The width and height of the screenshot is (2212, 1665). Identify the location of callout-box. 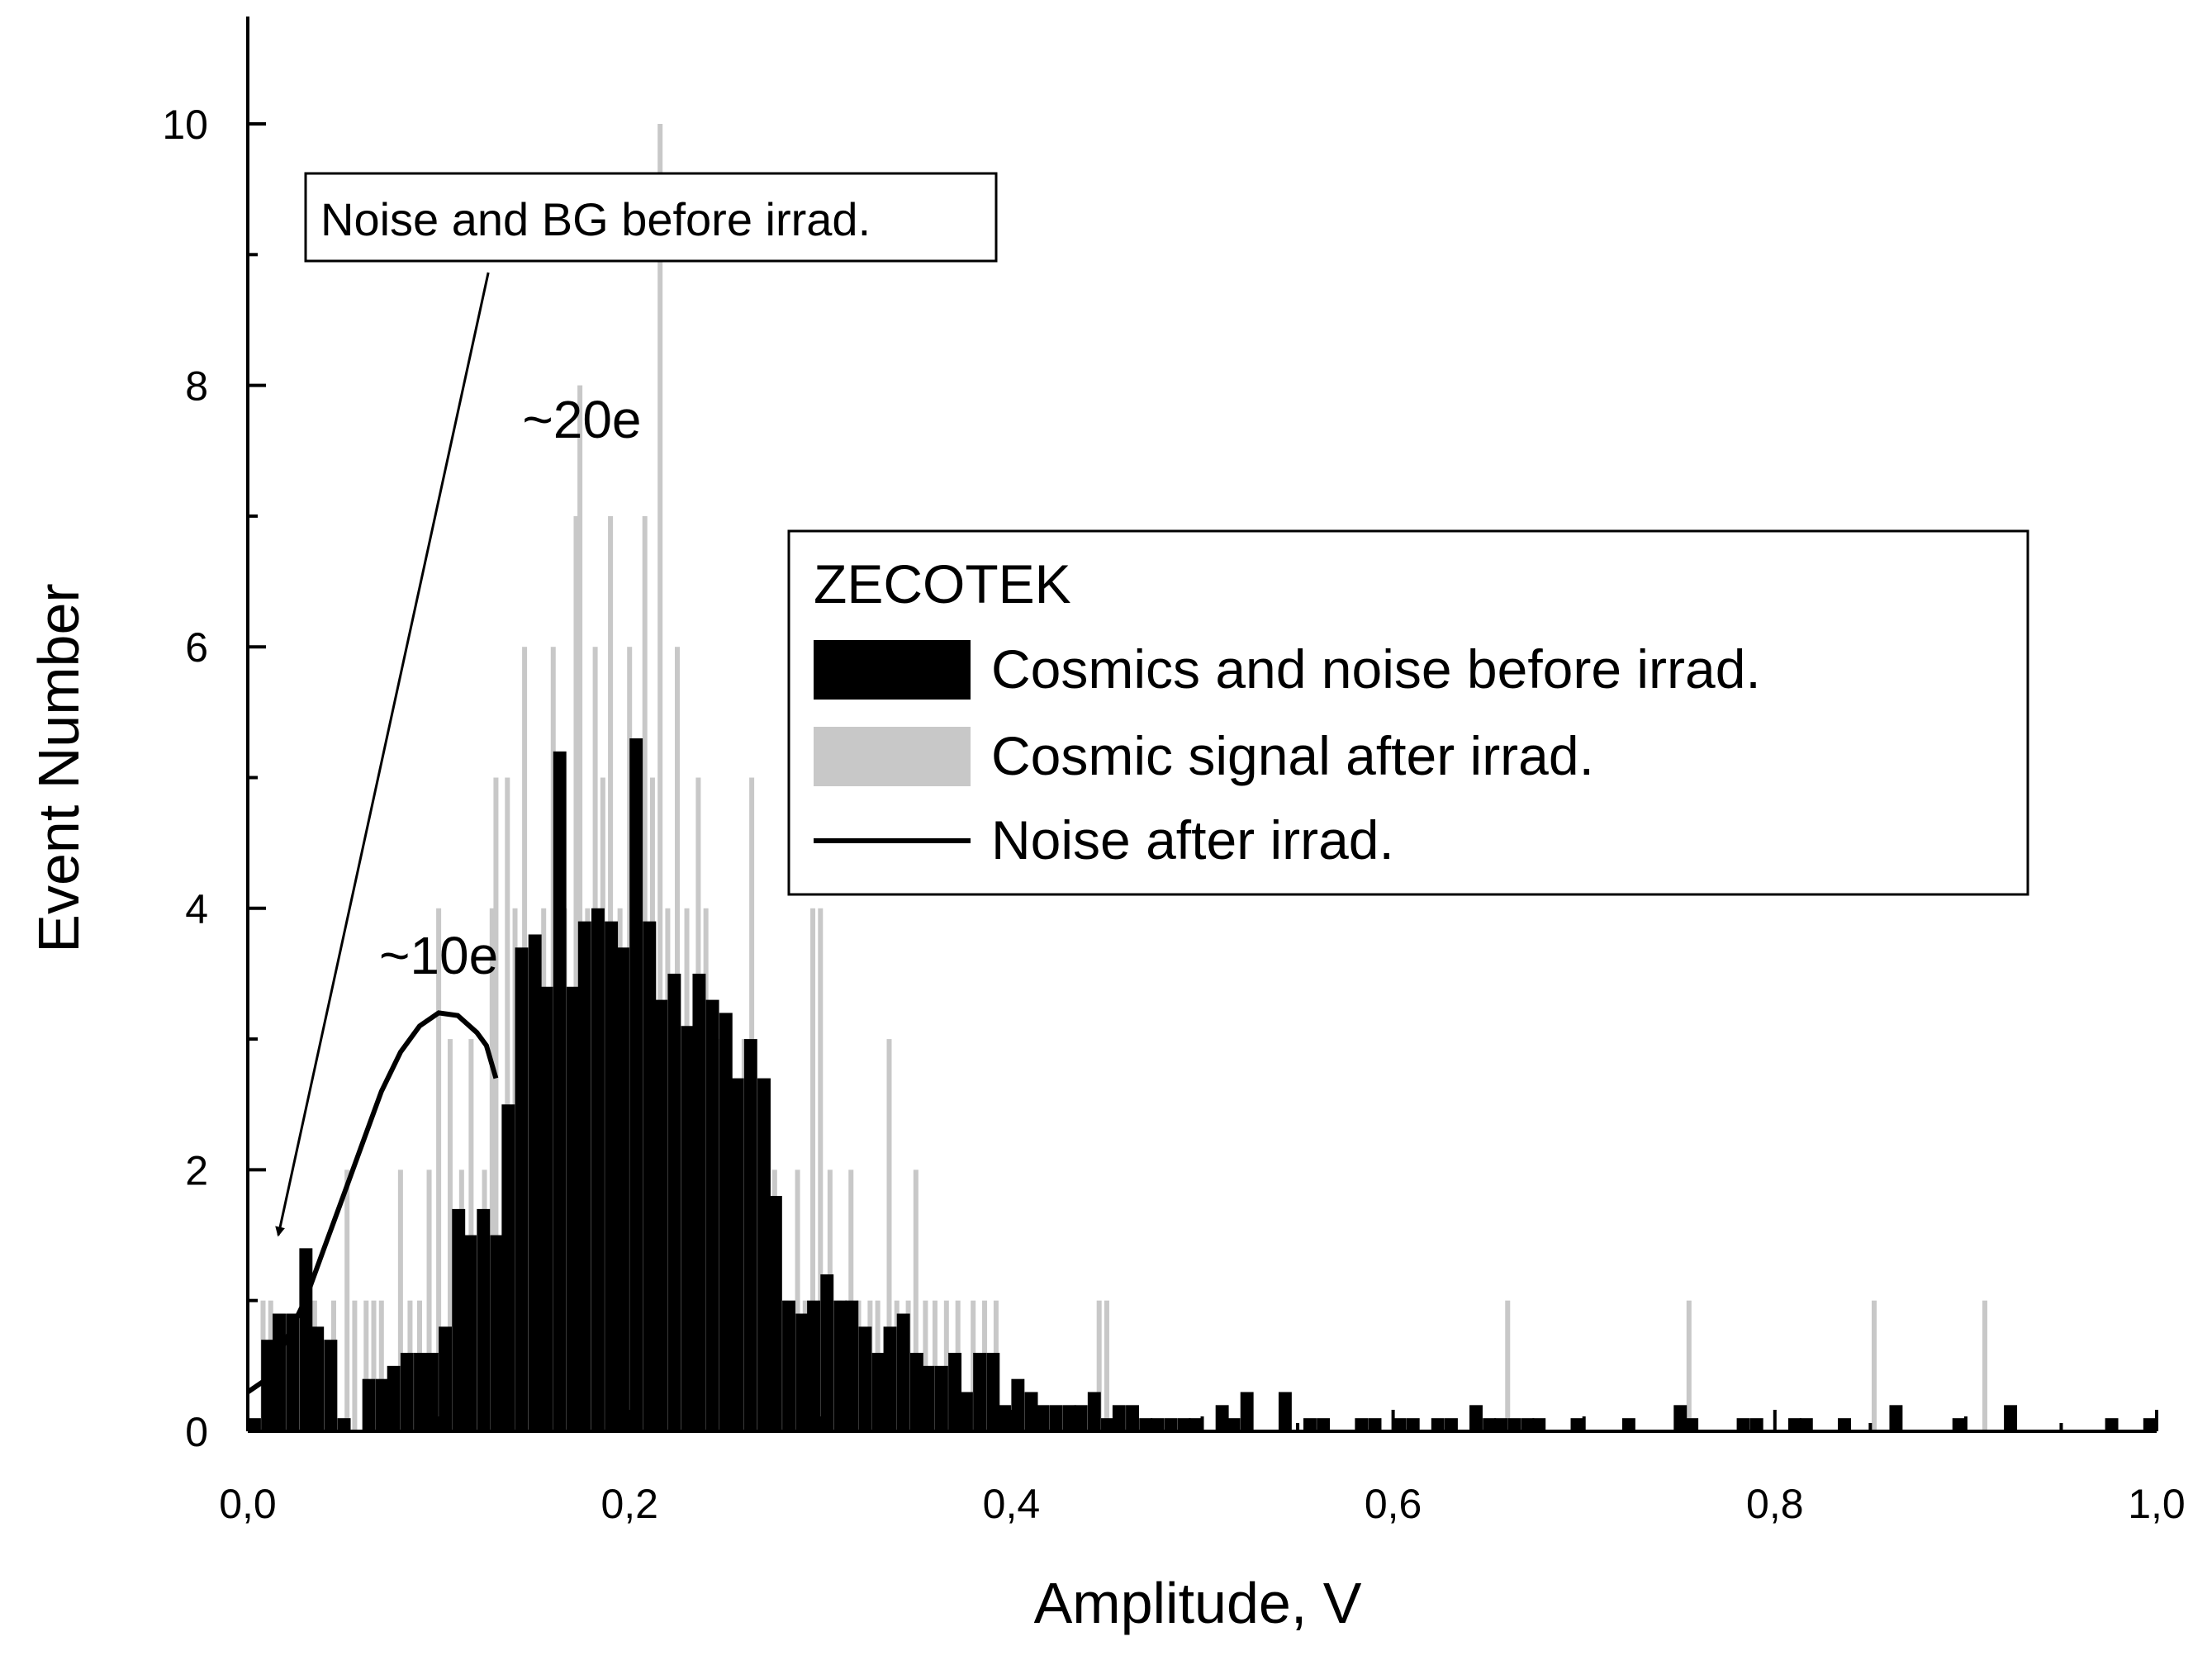
(651, 217).